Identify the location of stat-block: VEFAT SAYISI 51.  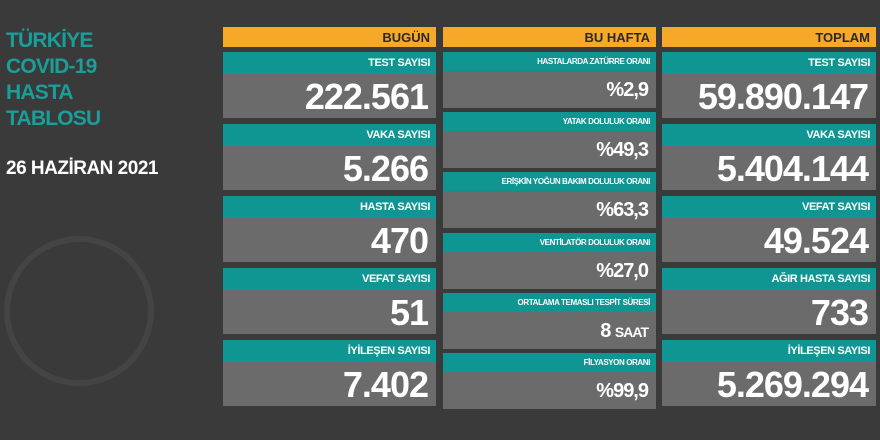
(329, 301).